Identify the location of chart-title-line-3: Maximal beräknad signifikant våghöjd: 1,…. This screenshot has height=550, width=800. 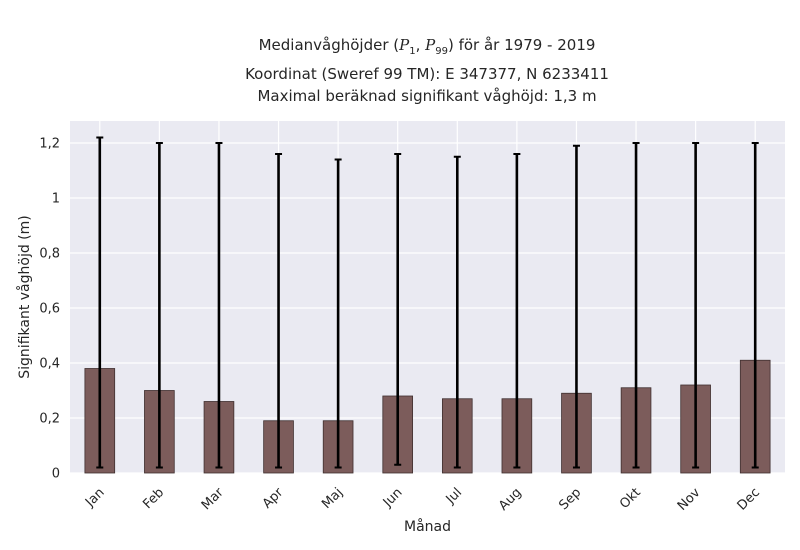
(427, 96).